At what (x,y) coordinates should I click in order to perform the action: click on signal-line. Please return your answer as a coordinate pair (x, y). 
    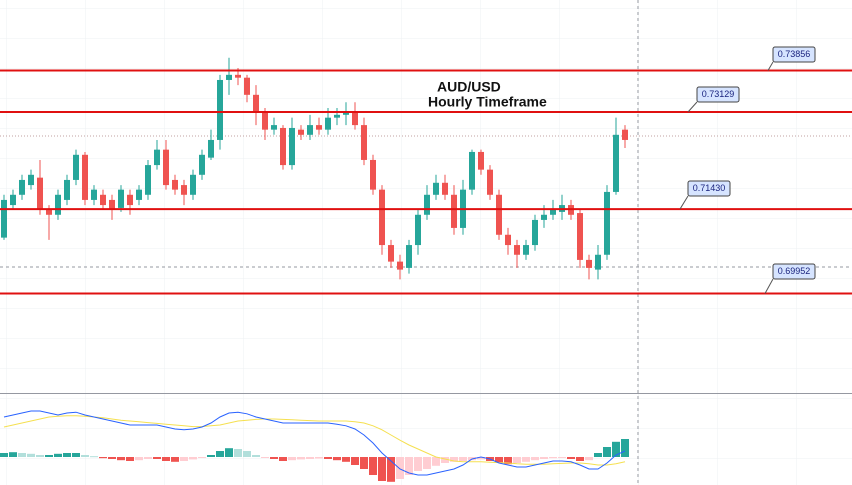
    Looking at the image, I should click on (314, 440).